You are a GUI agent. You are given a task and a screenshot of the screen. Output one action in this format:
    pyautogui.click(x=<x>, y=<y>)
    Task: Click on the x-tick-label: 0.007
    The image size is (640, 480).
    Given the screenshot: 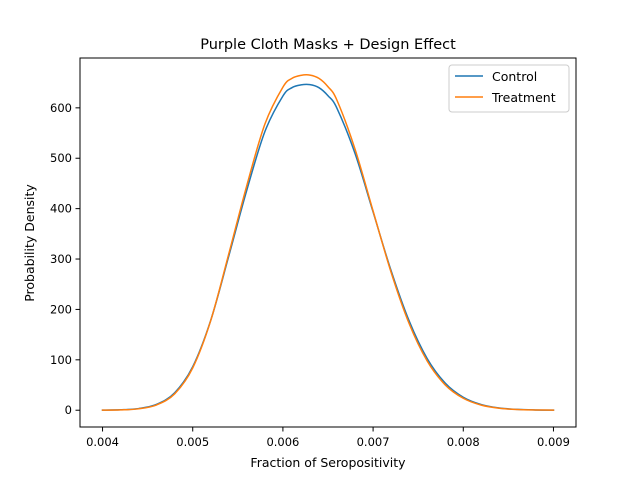 What is the action you would take?
    pyautogui.click(x=373, y=442)
    